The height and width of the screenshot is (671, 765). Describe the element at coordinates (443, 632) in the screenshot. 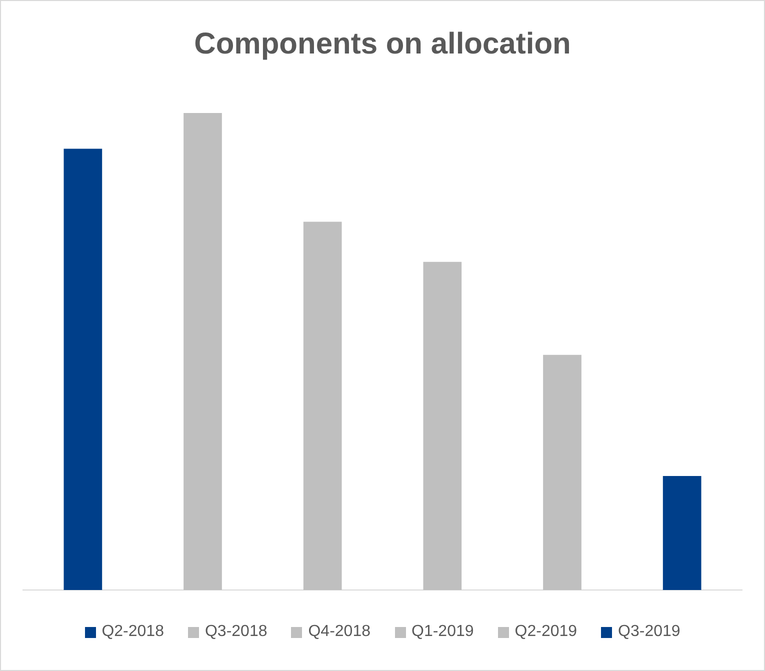

I see `x-tick-label: Q1-2019` at that location.